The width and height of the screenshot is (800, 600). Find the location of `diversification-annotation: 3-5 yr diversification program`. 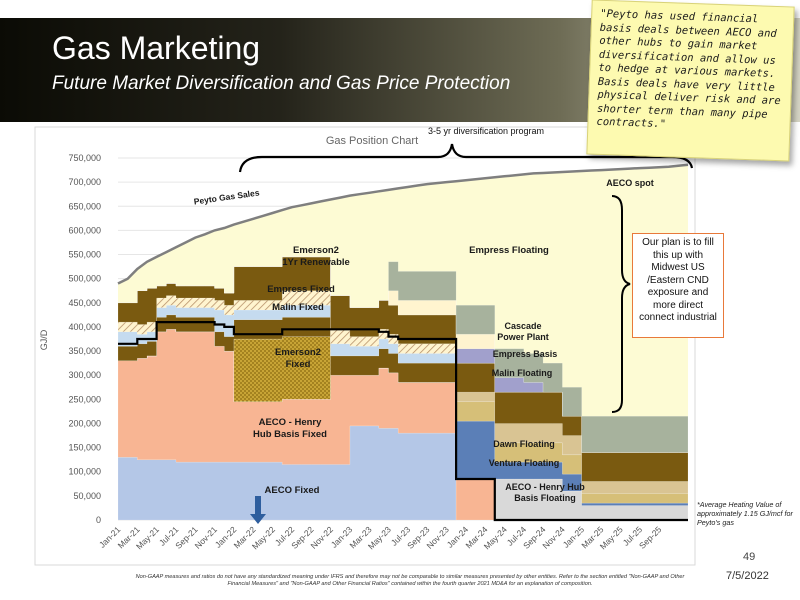

diversification-annotation: 3-5 yr diversification program is located at coordinates (486, 131).